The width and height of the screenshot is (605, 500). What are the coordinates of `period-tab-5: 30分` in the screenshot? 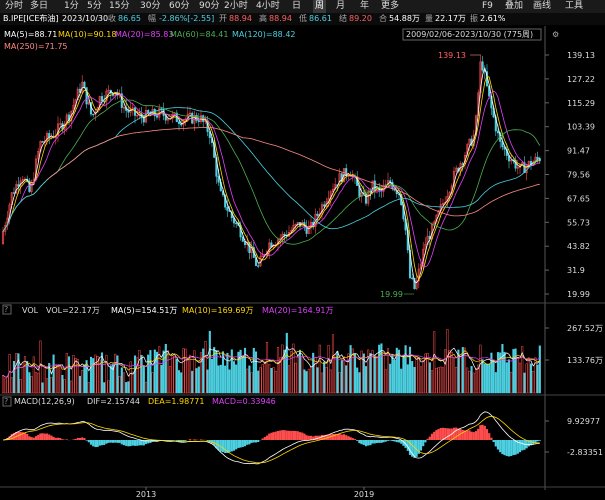 It's located at (150, 6).